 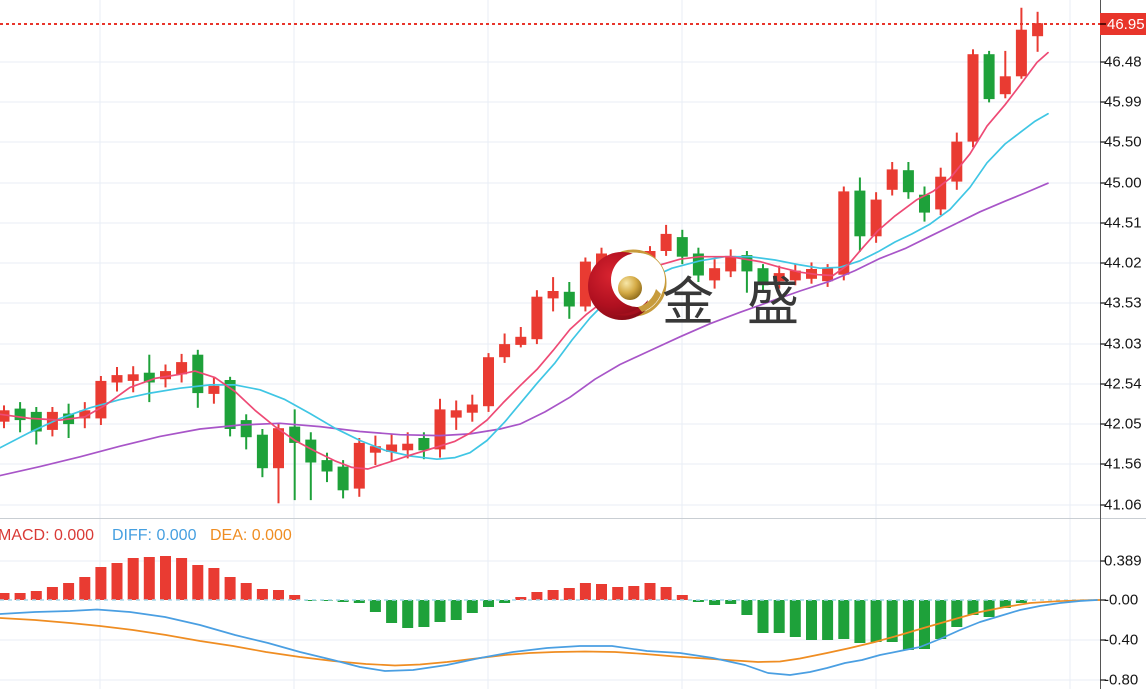 I want to click on dea-value-label: DEA: 0.000, so click(x=251, y=535).